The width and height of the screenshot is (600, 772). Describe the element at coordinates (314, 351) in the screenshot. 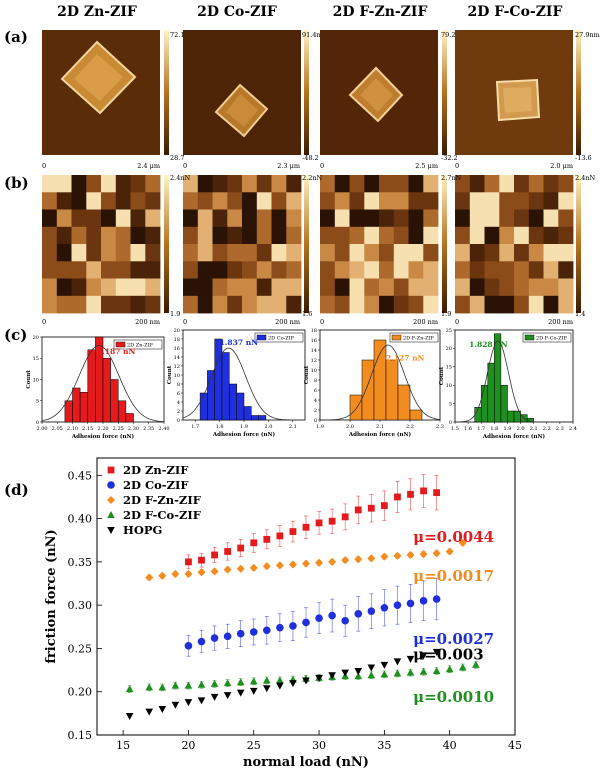

I see `y-tick-label: 14` at that location.